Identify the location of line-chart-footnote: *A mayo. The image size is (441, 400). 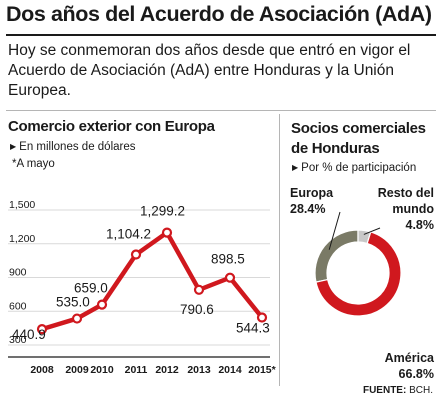
(33, 164).